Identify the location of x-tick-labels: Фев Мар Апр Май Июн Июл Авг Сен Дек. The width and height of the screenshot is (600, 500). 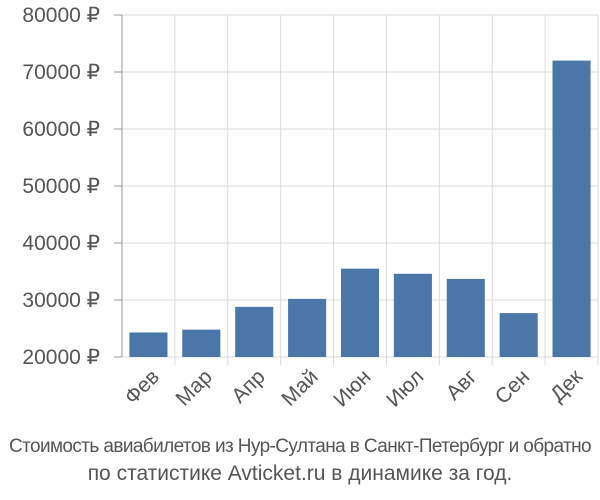
(353, 388).